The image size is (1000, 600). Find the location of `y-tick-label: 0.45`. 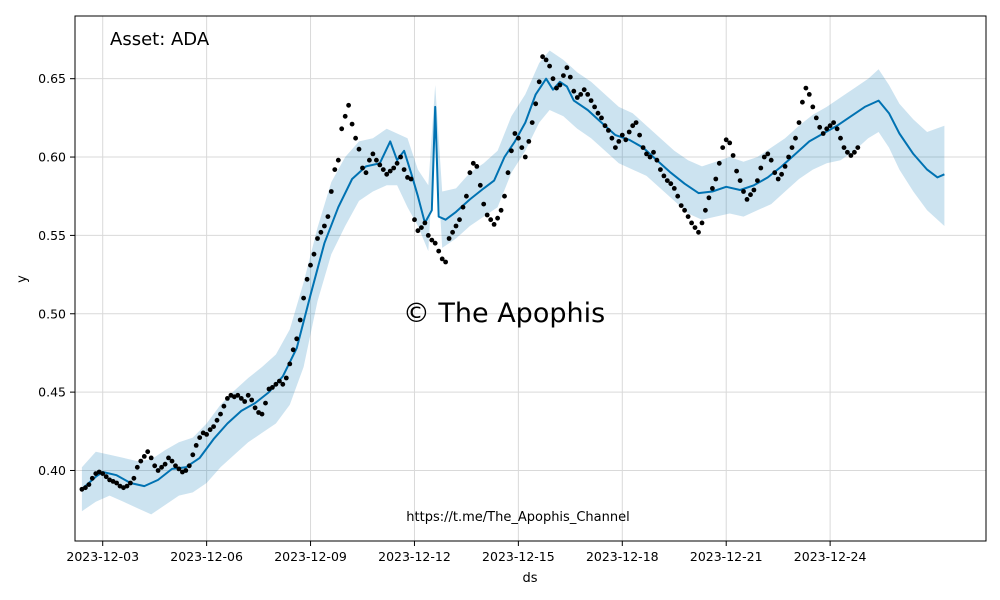

y-tick-label: 0.45 is located at coordinates (52, 392).